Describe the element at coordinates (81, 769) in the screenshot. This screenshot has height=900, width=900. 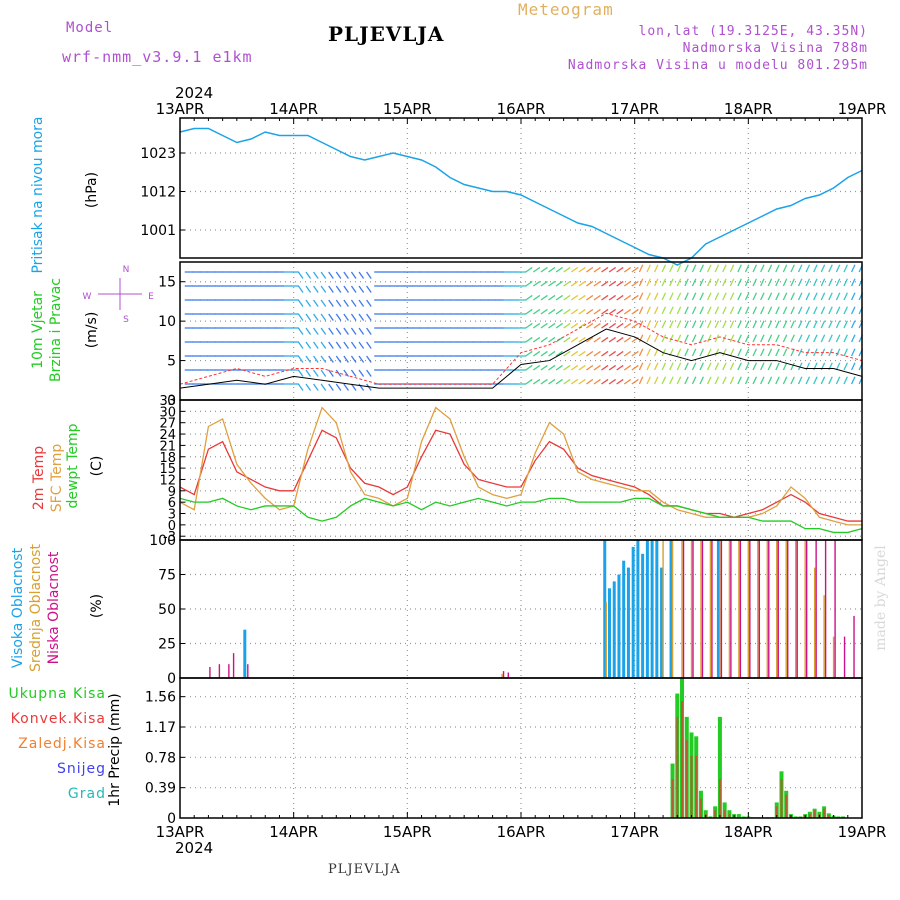
I see `legend-snow: Snijeg` at that location.